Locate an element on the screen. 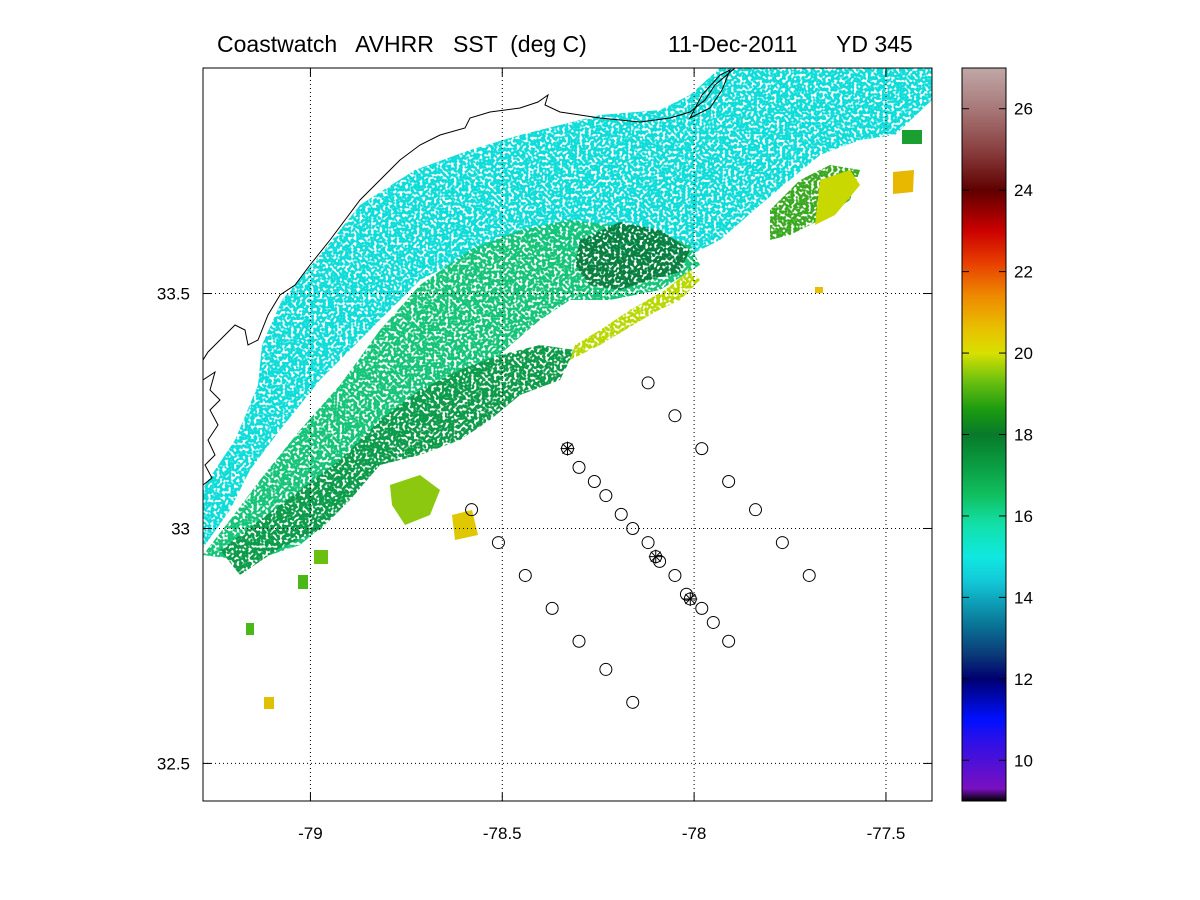 The image size is (1200, 900). sst-warm-patch-s is located at coordinates (415, 500).